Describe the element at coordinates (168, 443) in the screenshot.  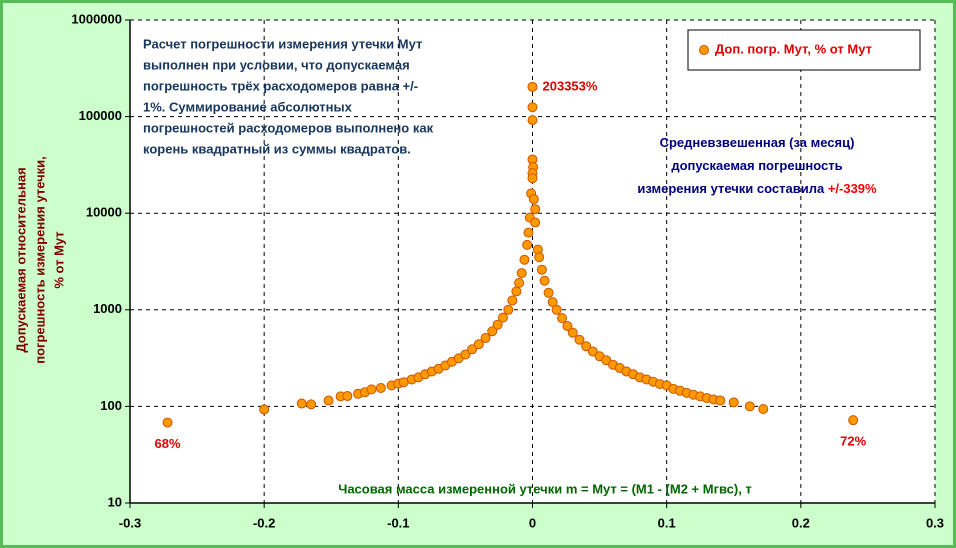
I see `data-label: 68%` at that location.